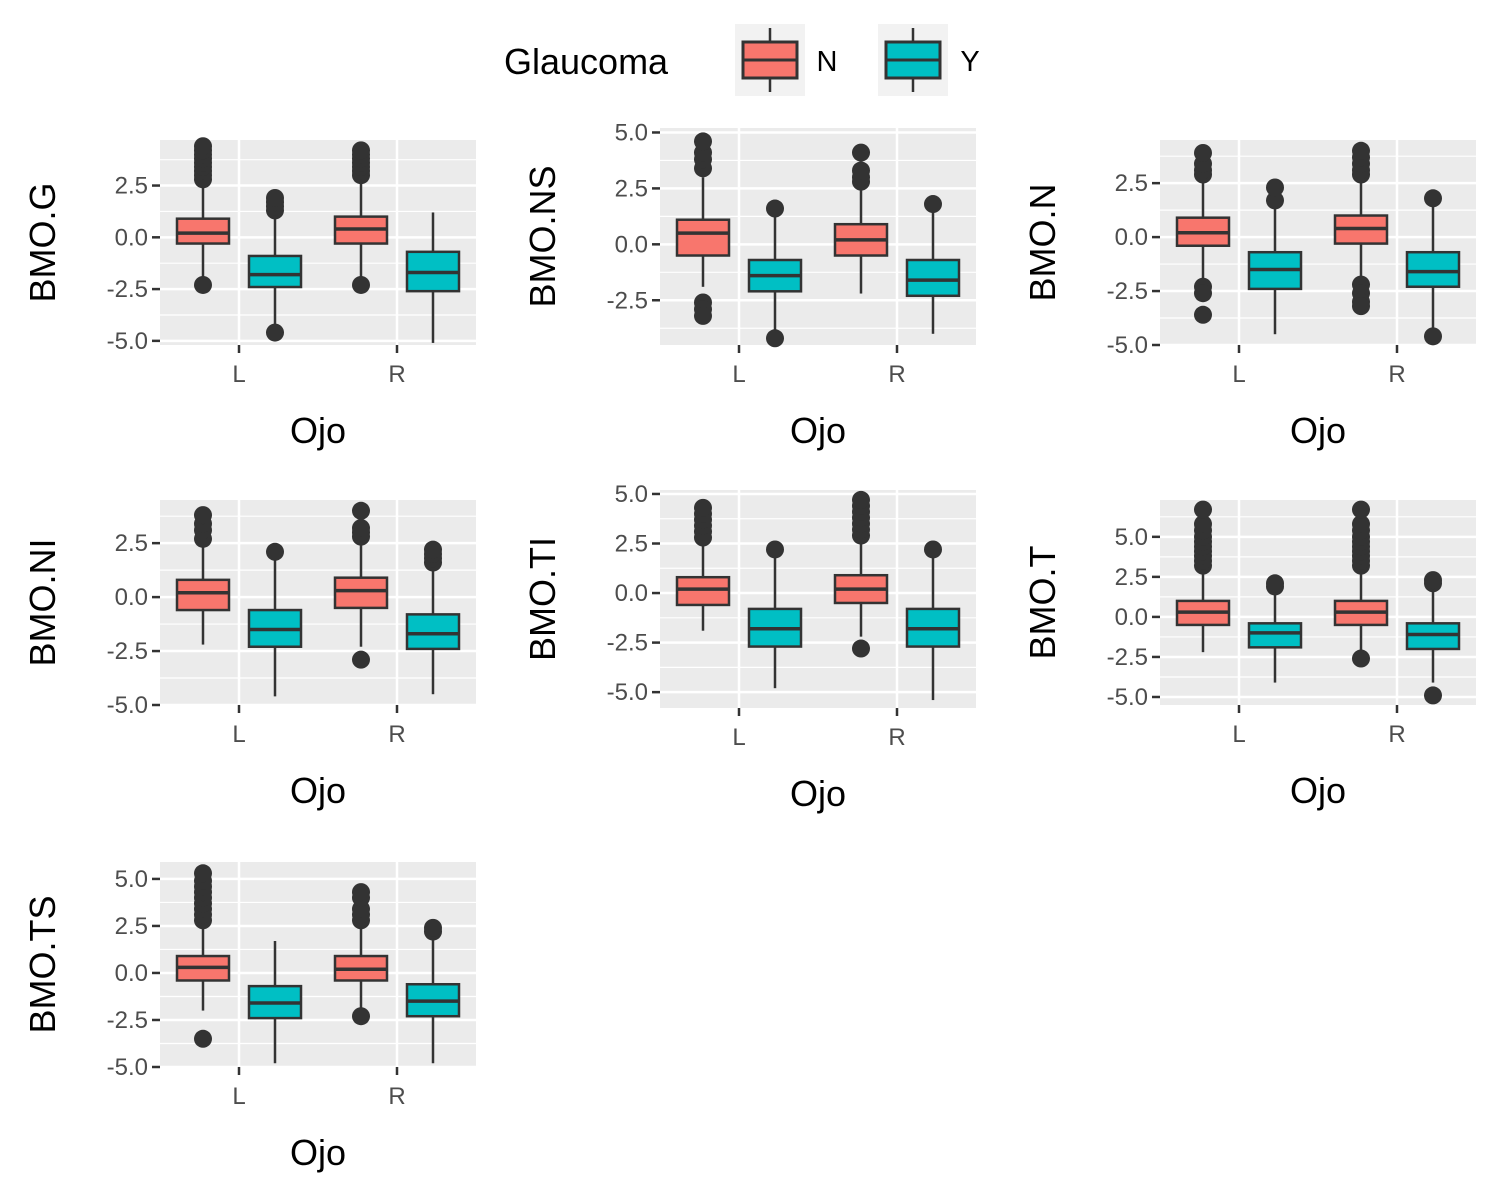 The height and width of the screenshot is (1200, 1500). I want to click on y-axis-title: BMO.G, so click(42, 242).